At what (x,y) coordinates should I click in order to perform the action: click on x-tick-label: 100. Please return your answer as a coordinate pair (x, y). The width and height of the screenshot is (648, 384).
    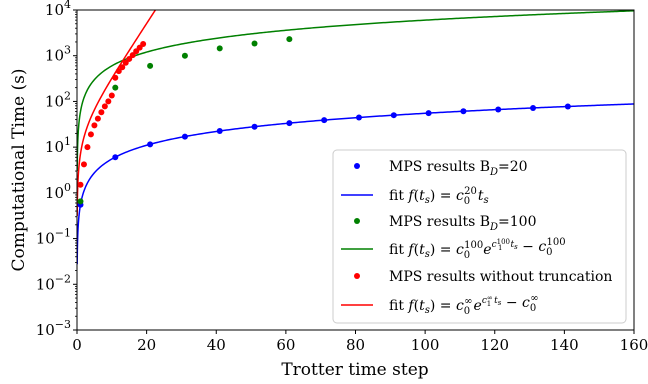
    Looking at the image, I should click on (425, 345).